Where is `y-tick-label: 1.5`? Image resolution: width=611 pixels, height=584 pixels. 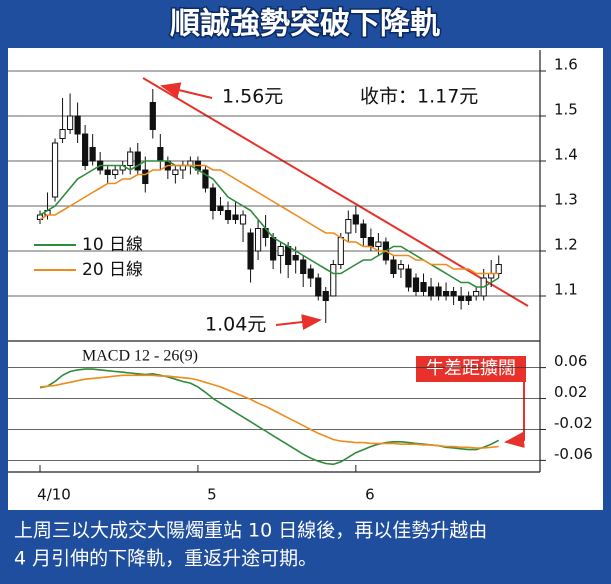
y-tick-label: 1.5 is located at coordinates (566, 110).